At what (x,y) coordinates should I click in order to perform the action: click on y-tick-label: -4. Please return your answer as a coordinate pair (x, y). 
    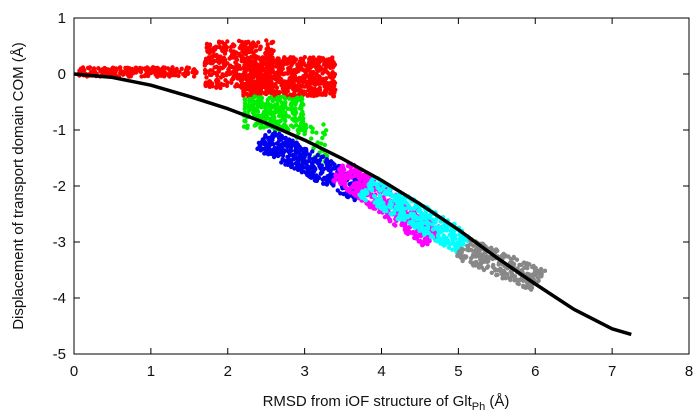
    Looking at the image, I should click on (59, 298).